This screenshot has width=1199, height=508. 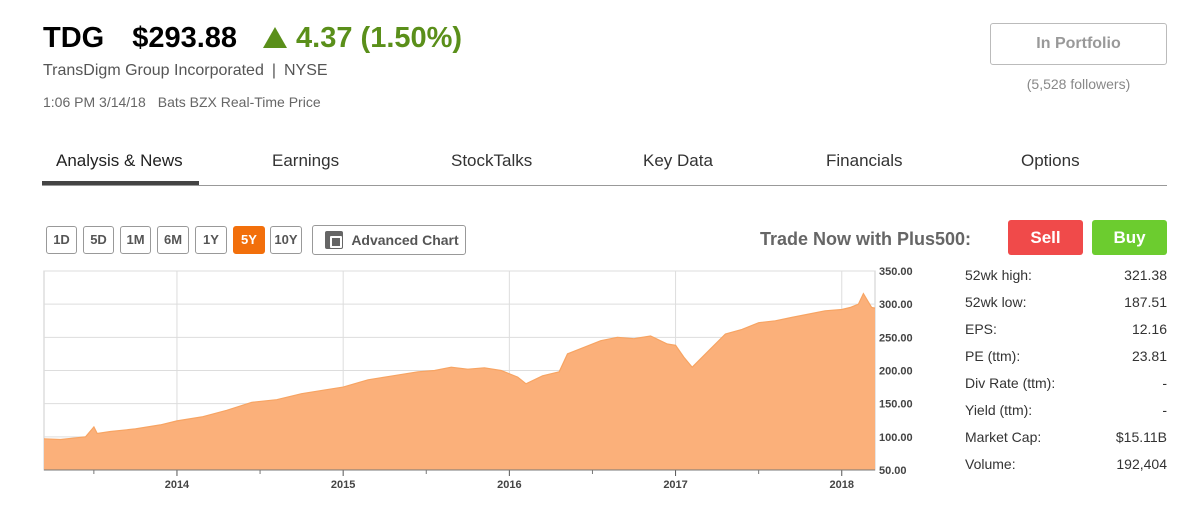 I want to click on up-arrow-icon, so click(x=275, y=37).